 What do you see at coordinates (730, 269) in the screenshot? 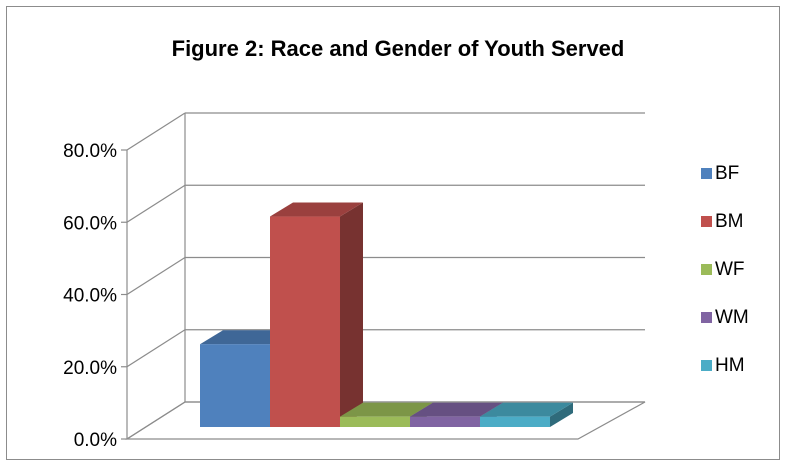
I see `legend-label: WF` at bounding box center [730, 269].